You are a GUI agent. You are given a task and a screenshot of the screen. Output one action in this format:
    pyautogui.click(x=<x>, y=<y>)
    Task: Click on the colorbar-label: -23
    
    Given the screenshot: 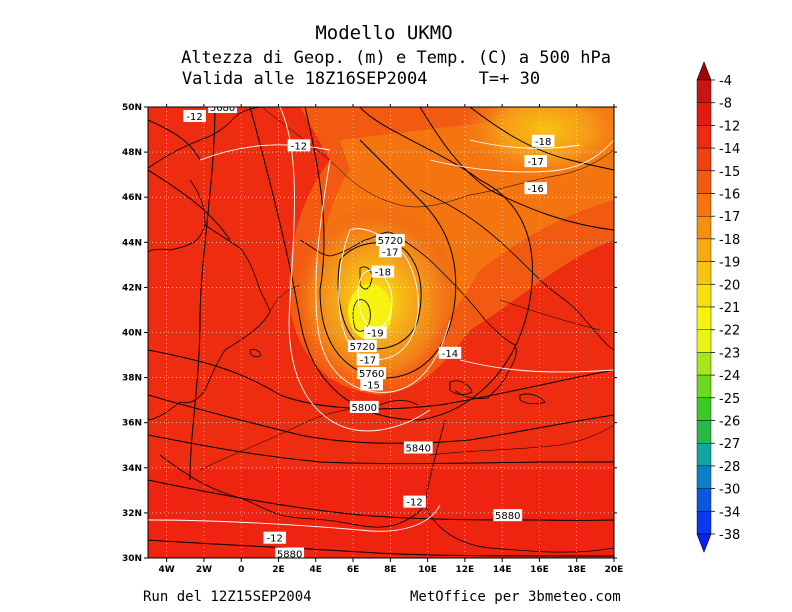 What is the action you would take?
    pyautogui.click(x=729, y=353)
    